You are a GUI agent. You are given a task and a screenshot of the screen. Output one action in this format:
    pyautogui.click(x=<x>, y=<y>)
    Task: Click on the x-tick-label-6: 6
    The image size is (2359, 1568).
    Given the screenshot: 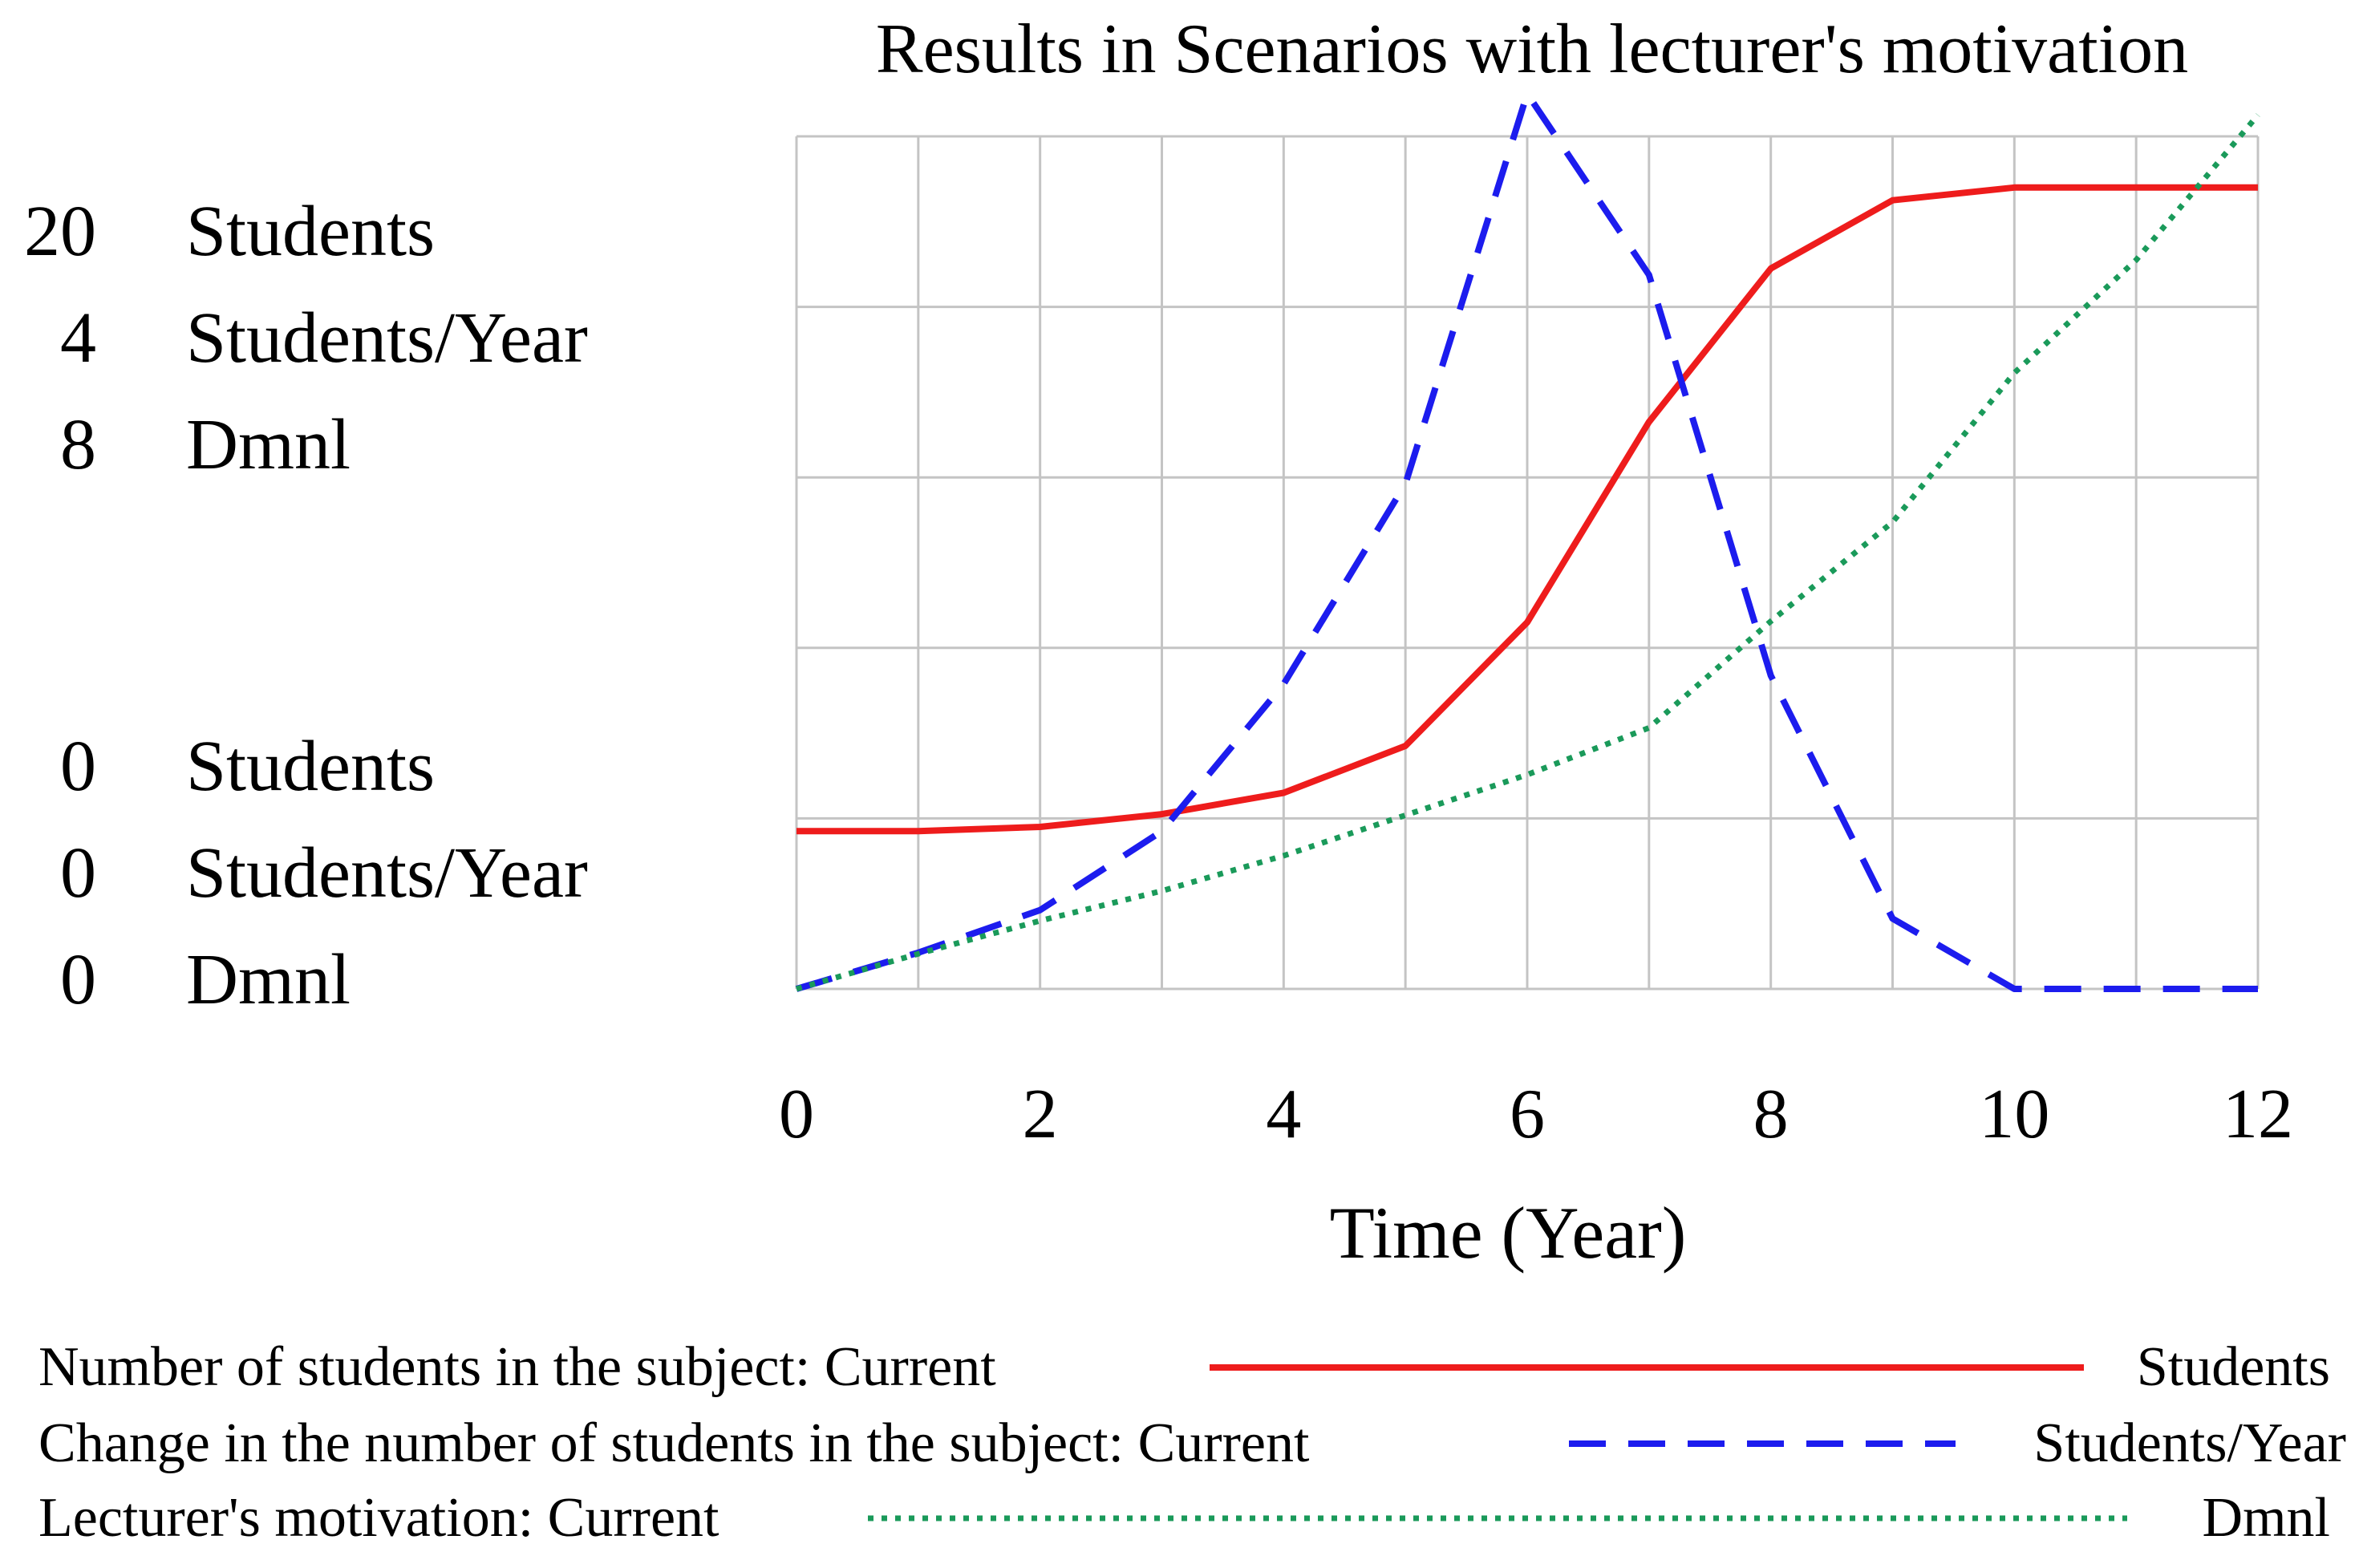 What is the action you would take?
    pyautogui.click(x=1527, y=1114)
    